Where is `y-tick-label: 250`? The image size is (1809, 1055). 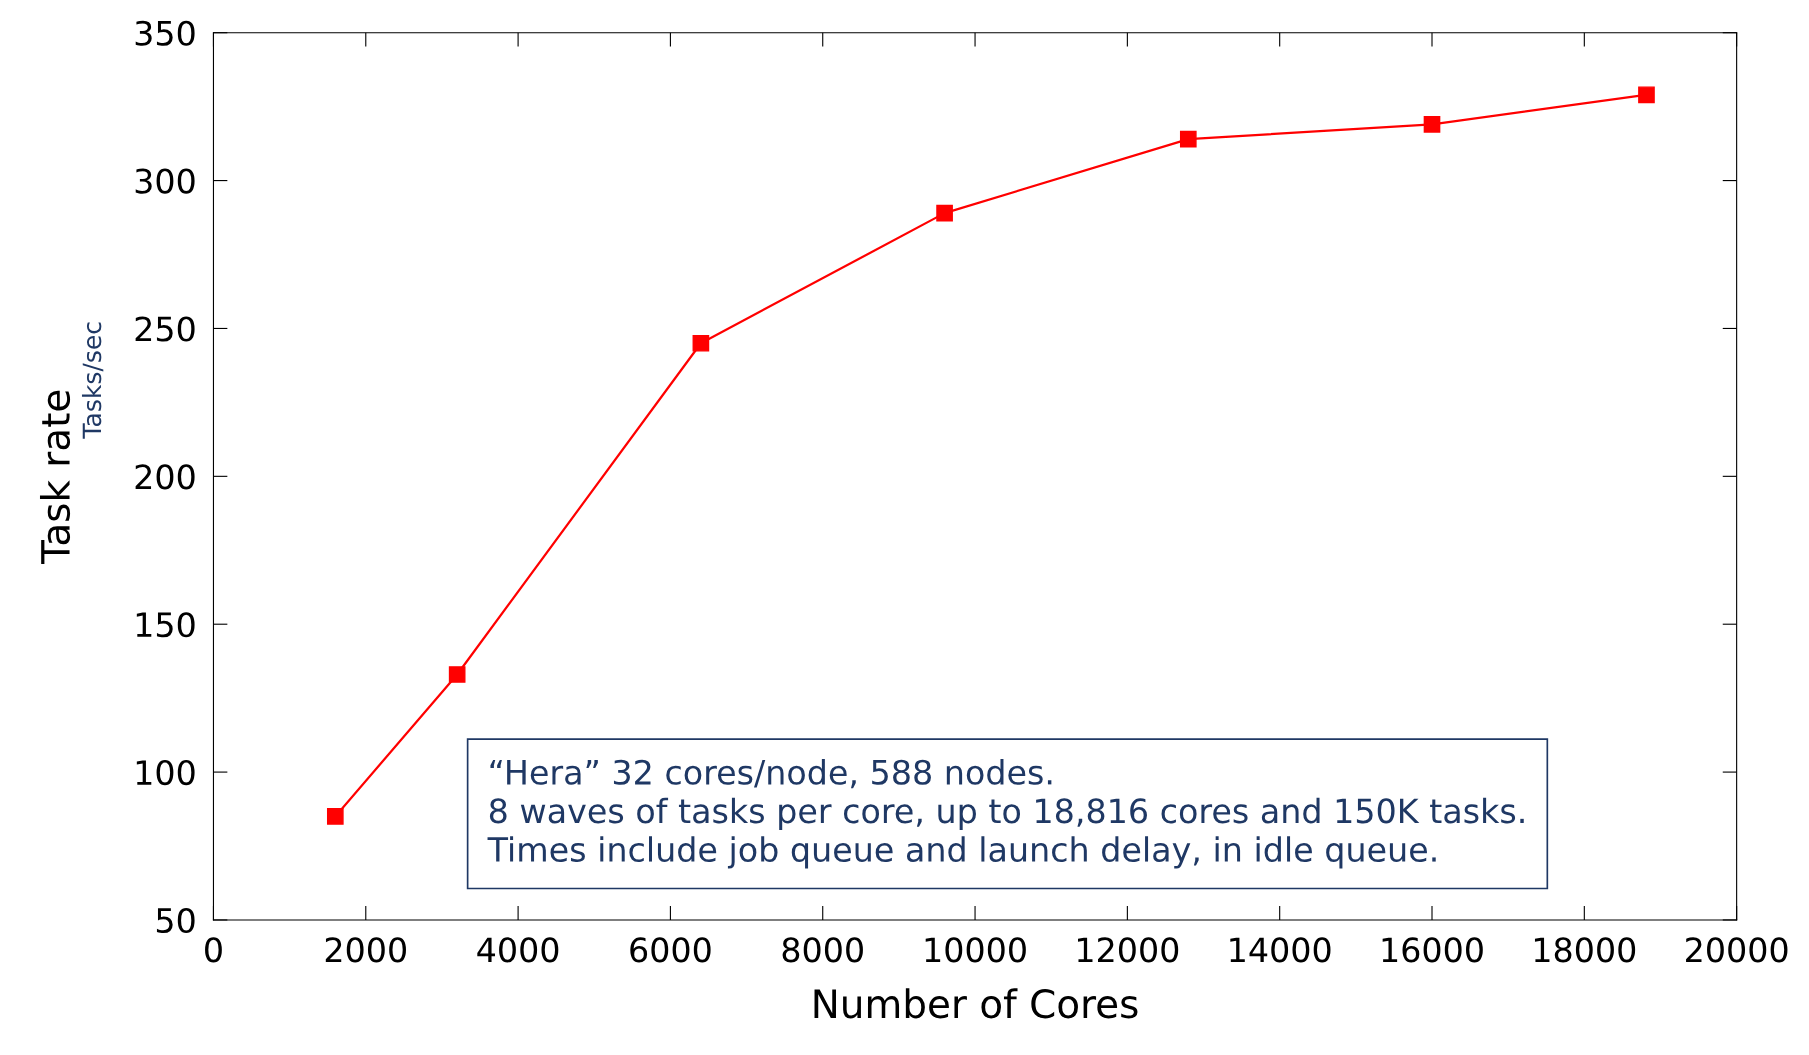 y-tick-label: 250 is located at coordinates (165, 329).